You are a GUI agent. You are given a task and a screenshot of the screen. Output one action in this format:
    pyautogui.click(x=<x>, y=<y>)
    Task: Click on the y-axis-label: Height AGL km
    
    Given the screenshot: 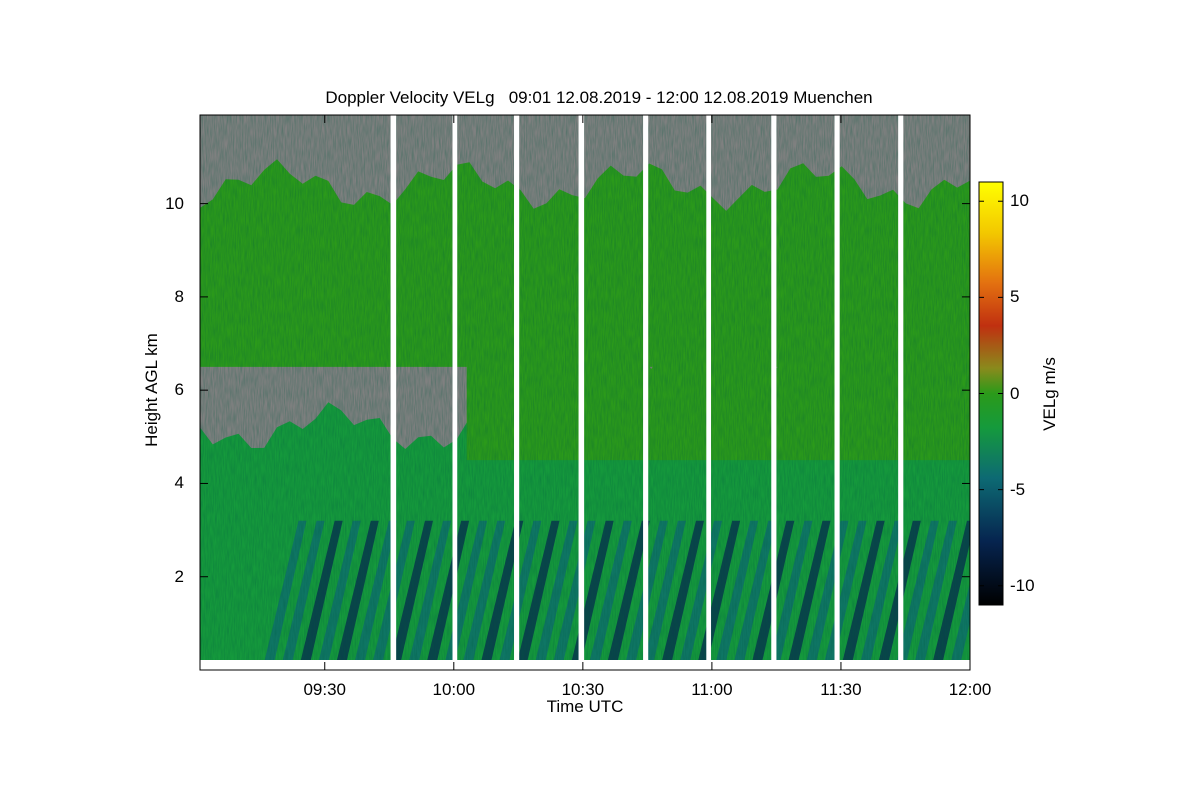 What is the action you would take?
    pyautogui.click(x=151, y=390)
    